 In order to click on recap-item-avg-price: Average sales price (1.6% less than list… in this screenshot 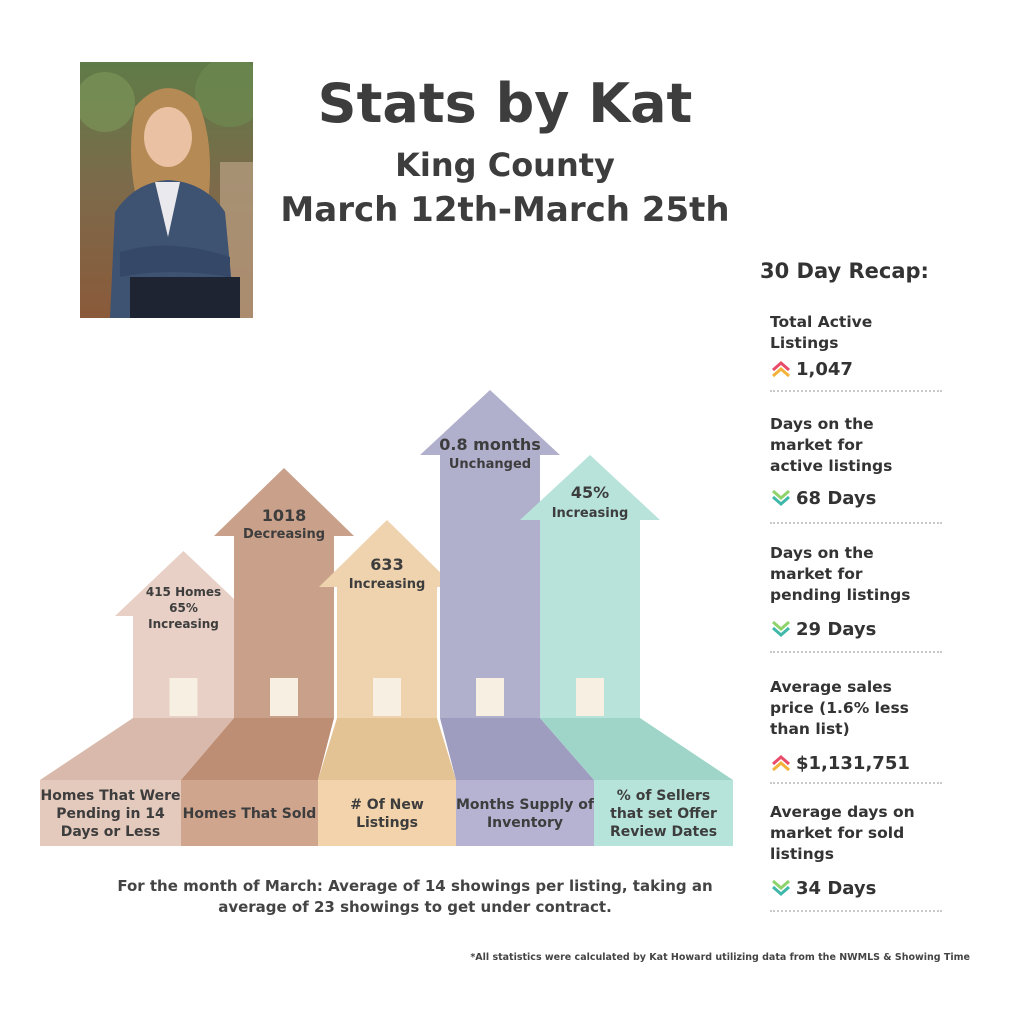, I will do `click(856, 730)`.